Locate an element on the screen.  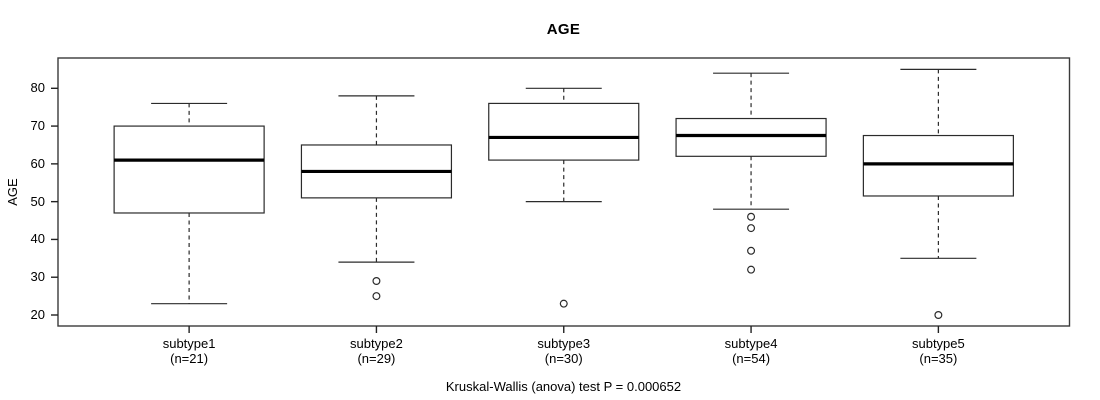
category-count: (n=35) is located at coordinates (938, 358).